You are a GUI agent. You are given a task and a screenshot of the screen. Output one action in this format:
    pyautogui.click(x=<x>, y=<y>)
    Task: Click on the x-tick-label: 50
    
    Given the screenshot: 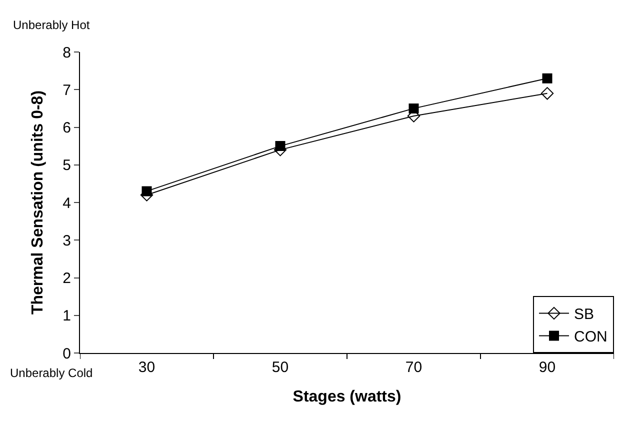 What is the action you would take?
    pyautogui.click(x=280, y=367)
    